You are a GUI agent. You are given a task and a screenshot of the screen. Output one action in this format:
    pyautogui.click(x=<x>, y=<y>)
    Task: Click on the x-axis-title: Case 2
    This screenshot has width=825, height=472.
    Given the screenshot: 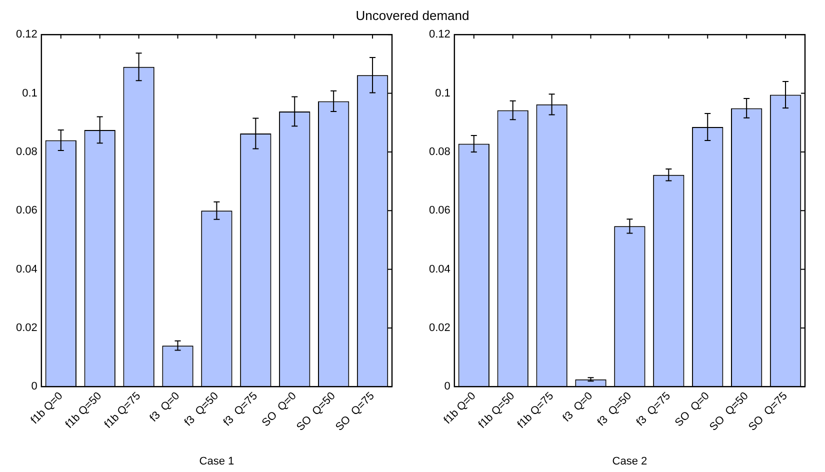 What is the action you would take?
    pyautogui.click(x=630, y=461)
    